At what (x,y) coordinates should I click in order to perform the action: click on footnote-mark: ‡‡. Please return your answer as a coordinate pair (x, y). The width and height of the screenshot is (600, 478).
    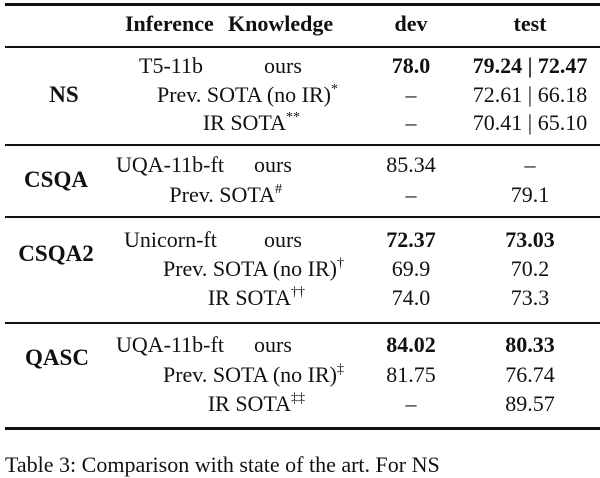
    Looking at the image, I should click on (298, 398).